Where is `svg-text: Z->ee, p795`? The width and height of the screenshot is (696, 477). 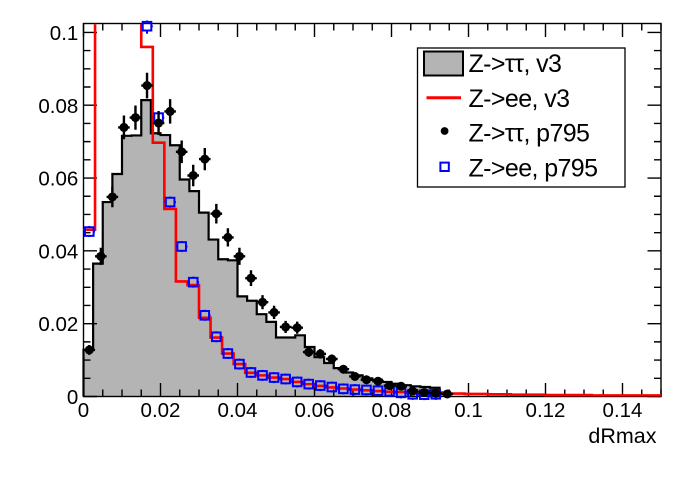 svg-text: Z->ee, p795 is located at coordinates (533, 168).